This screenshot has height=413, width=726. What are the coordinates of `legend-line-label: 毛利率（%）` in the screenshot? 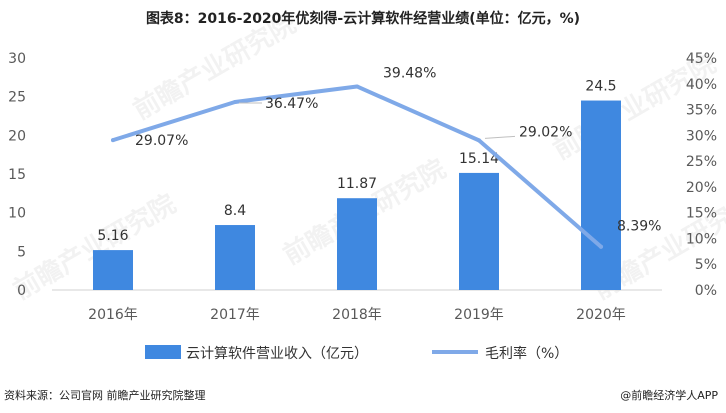 It's located at (526, 353).